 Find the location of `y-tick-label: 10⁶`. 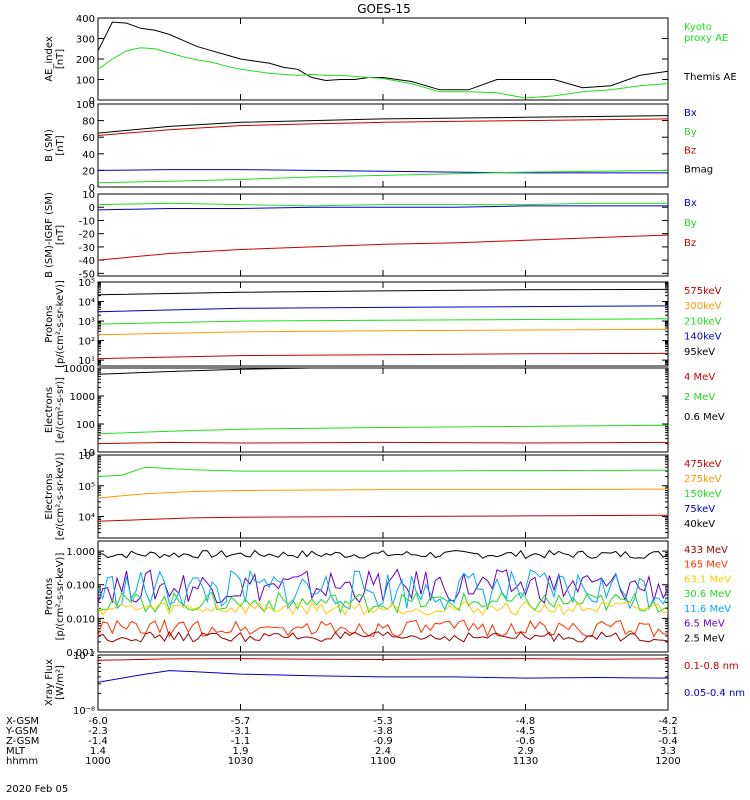

y-tick-label: 10⁶ is located at coordinates (86, 456).